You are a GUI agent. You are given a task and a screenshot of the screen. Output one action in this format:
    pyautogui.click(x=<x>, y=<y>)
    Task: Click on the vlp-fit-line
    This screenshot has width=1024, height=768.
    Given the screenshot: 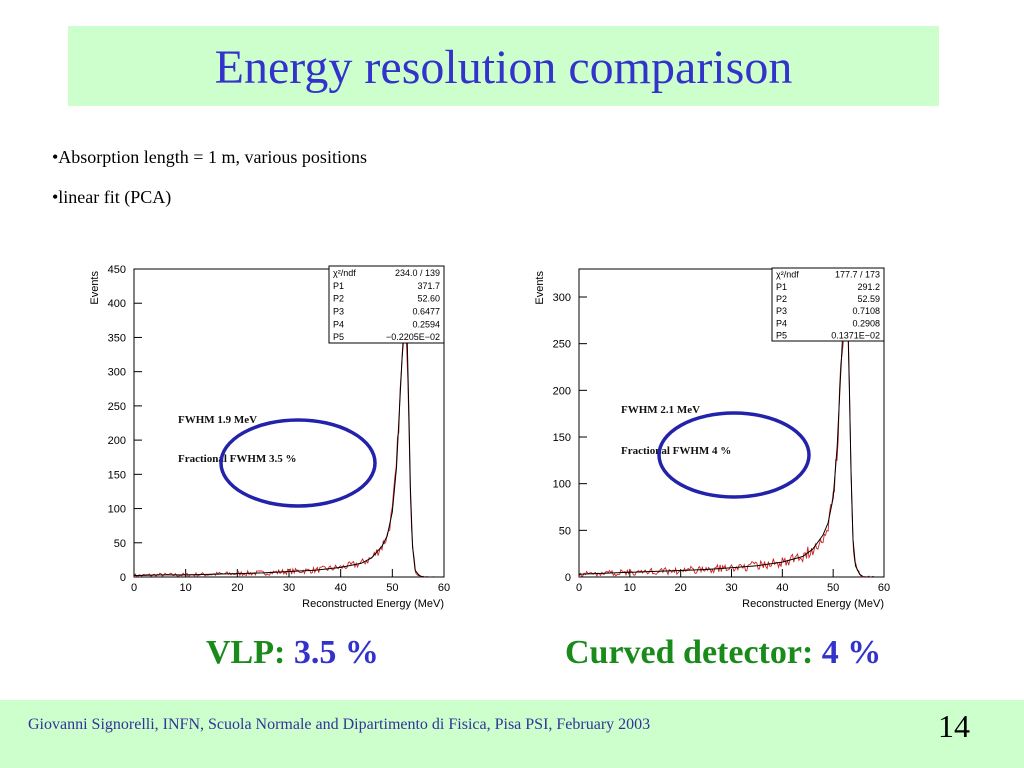 What is the action you would take?
    pyautogui.click(x=288, y=450)
    